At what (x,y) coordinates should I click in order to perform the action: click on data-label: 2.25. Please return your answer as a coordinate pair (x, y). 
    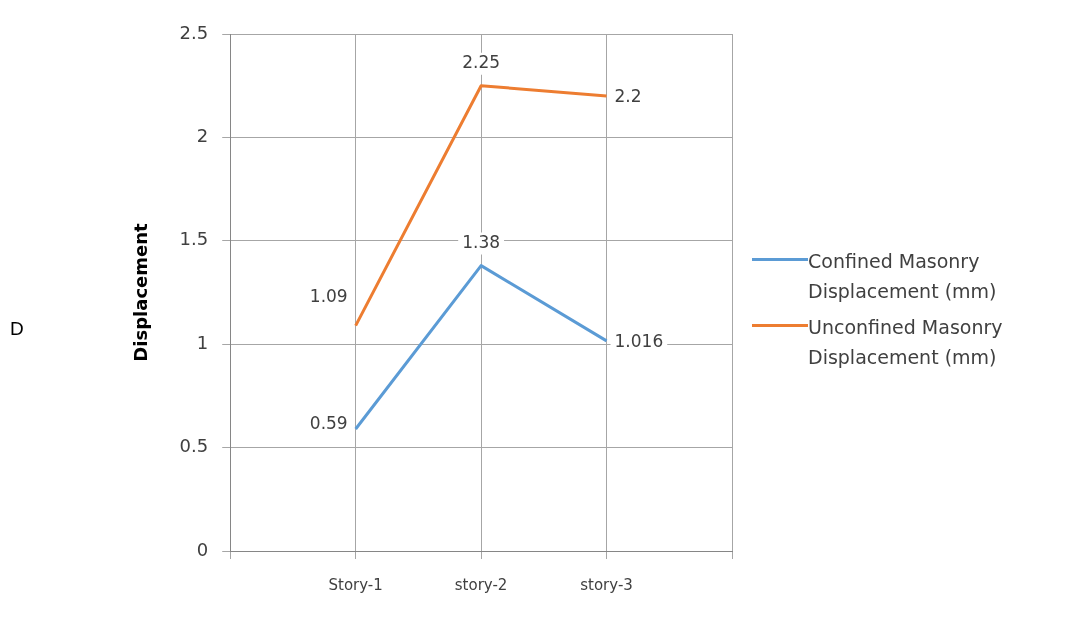
    Looking at the image, I should click on (481, 62).